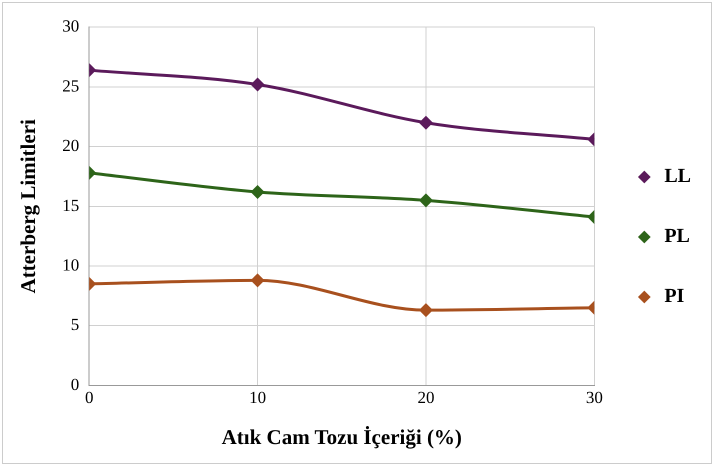 This screenshot has height=468, width=716. What do you see at coordinates (71, 264) in the screenshot?
I see `y-tick-label: 10` at bounding box center [71, 264].